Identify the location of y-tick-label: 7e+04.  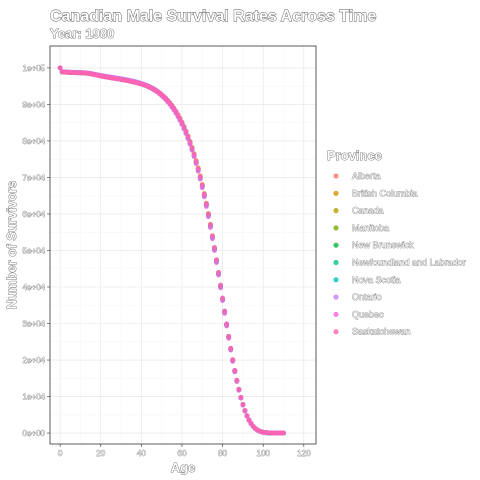
(34, 177).